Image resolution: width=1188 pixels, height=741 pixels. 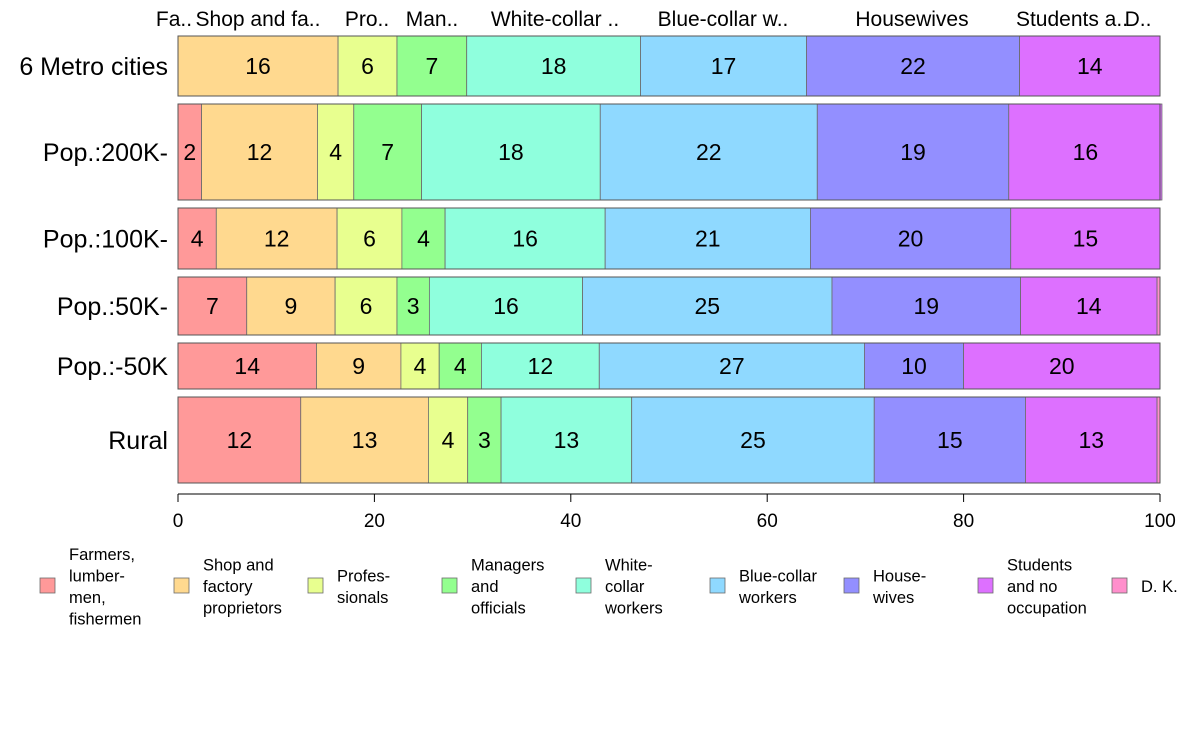 I want to click on segment-label: 22, so click(x=709, y=152).